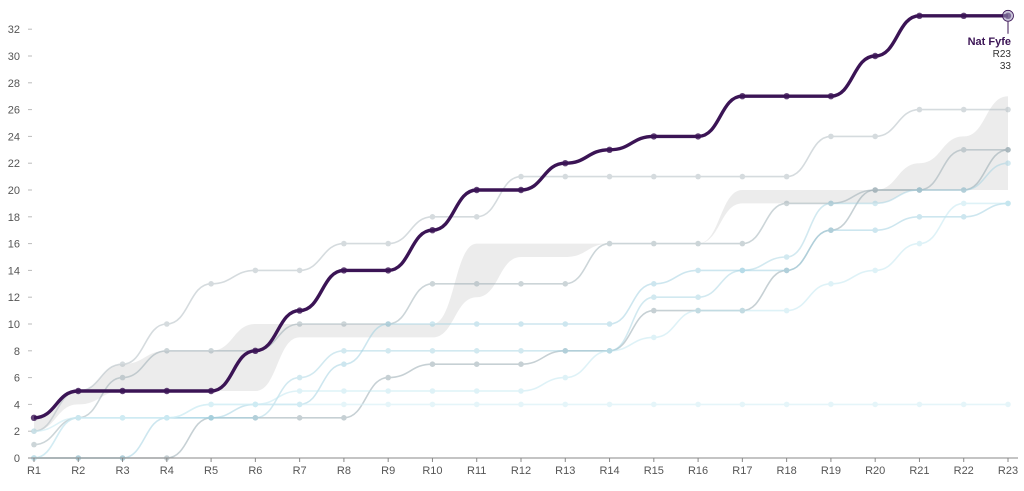  I want to click on x-tick-label: R2, so click(78, 471).